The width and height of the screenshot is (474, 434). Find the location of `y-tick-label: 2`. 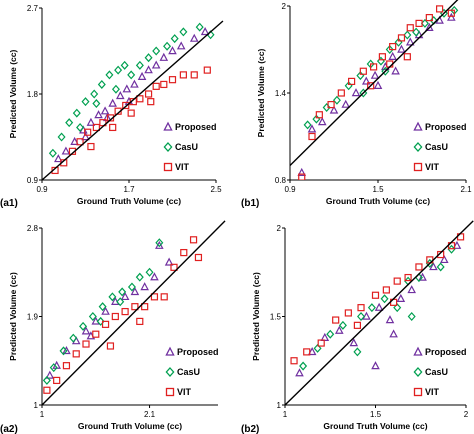

y-tick-label: 2 is located at coordinates (284, 6).